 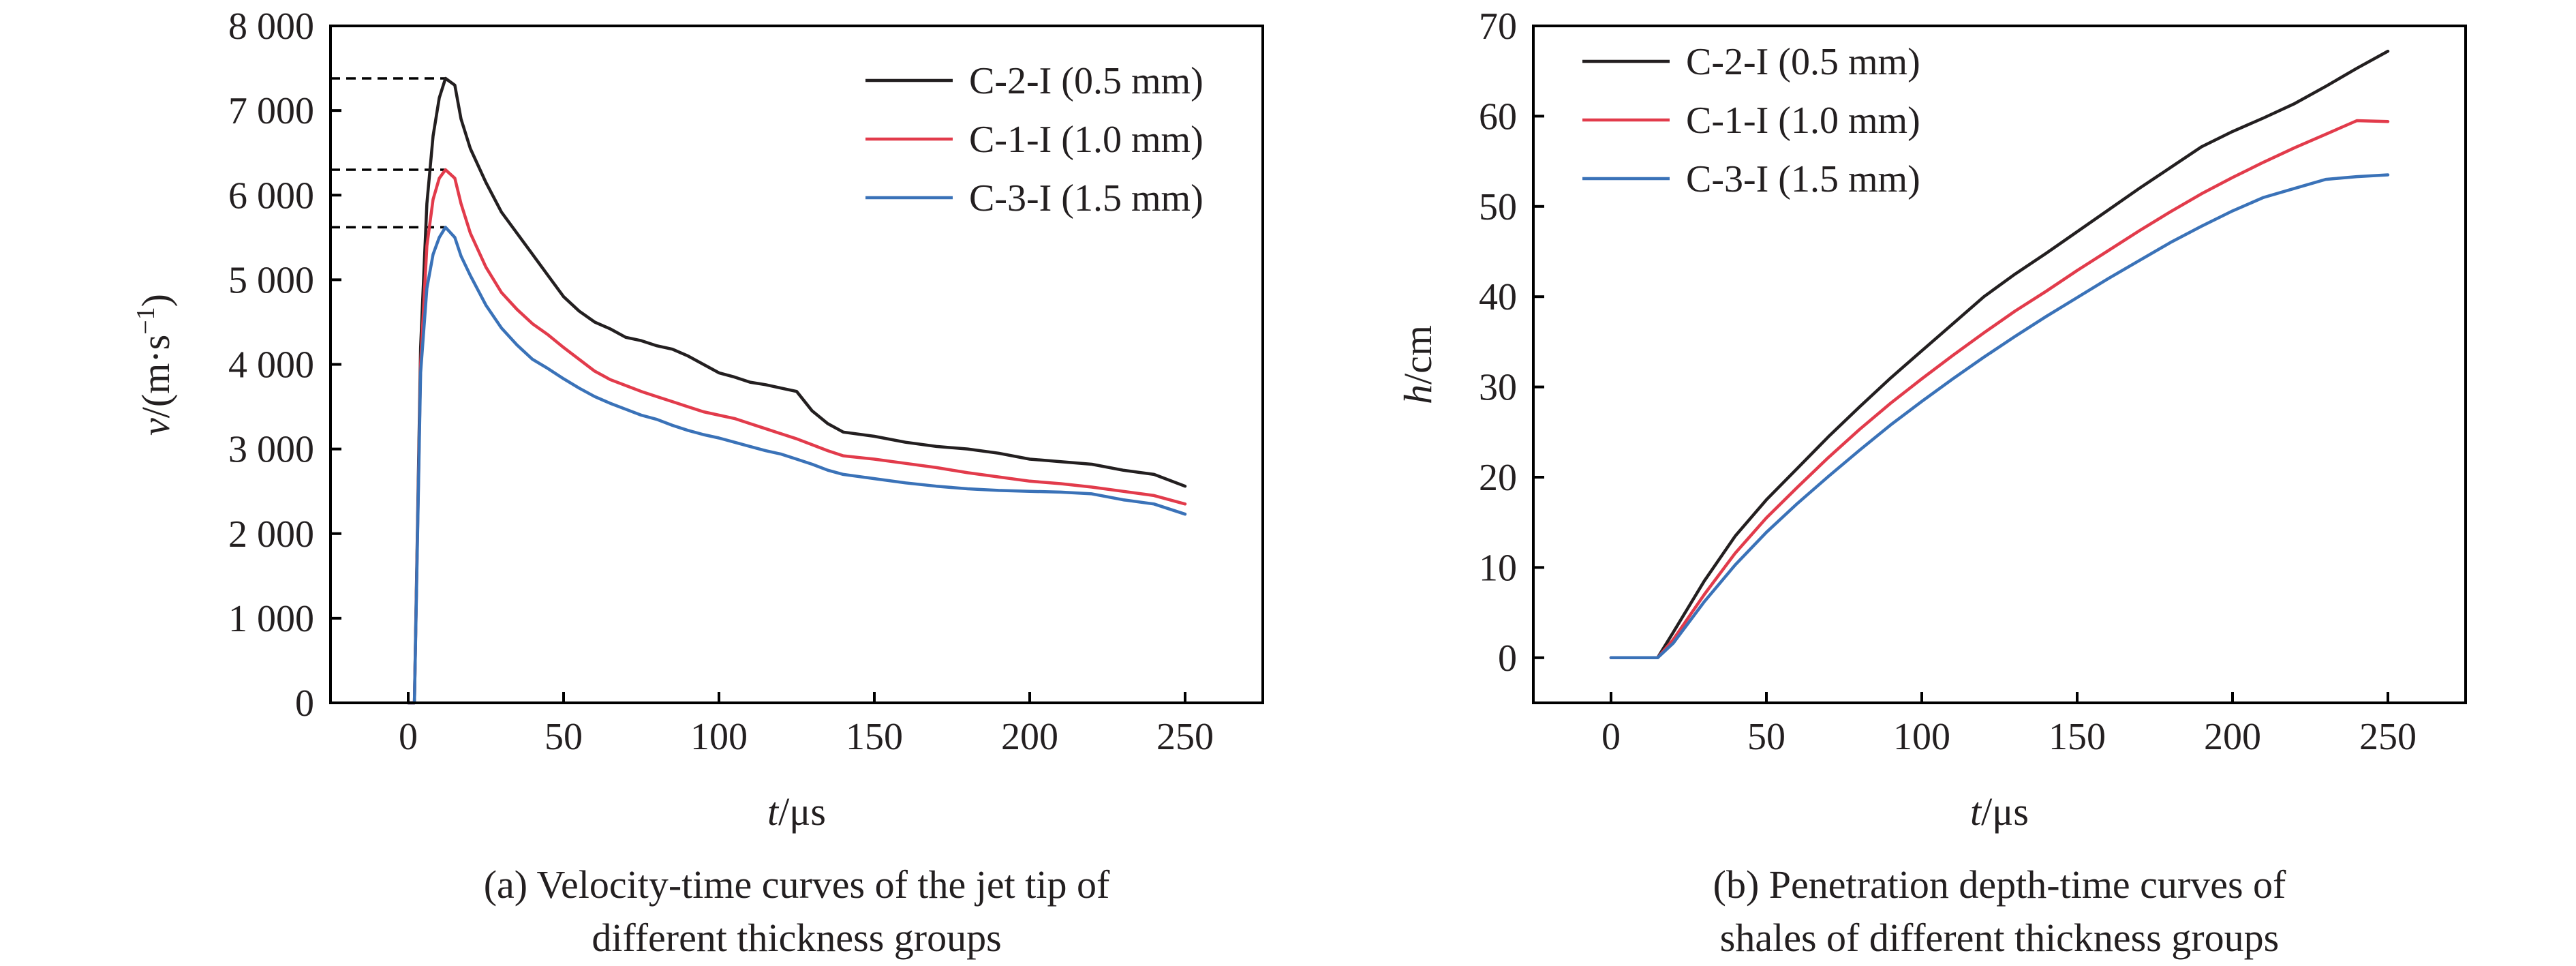 I want to click on chart-b-y-tick-label: 30, so click(x=1498, y=388).